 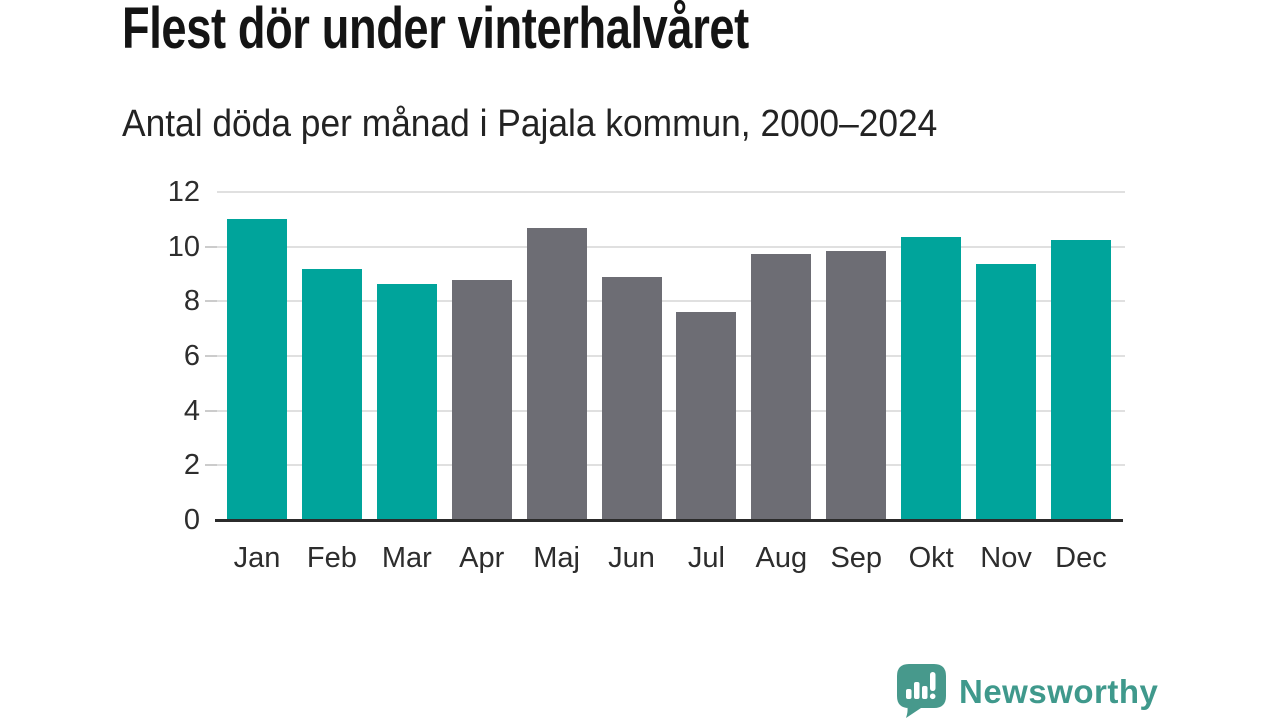 I want to click on bar-okt, so click(x=931, y=378).